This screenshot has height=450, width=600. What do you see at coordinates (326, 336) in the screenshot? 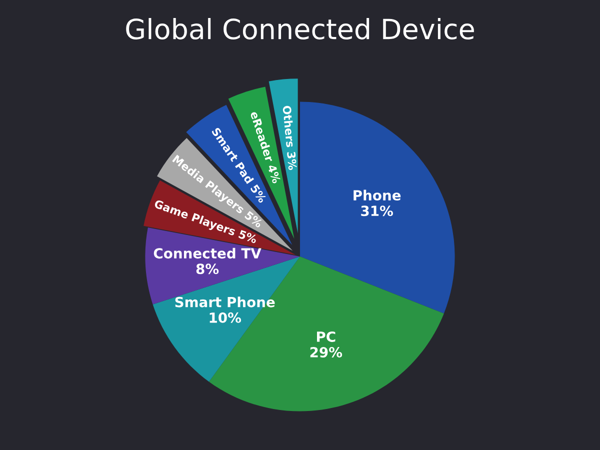
I see `slice-label: PC` at bounding box center [326, 336].